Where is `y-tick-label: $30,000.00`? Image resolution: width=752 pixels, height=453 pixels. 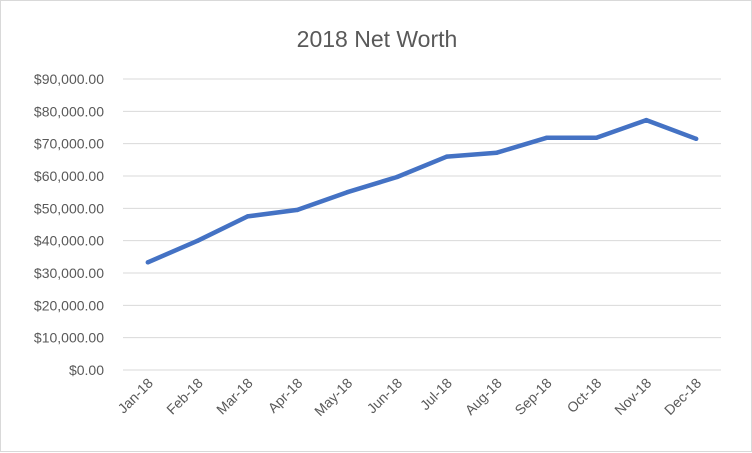 y-tick-label: $30,000.00 is located at coordinates (69, 273).